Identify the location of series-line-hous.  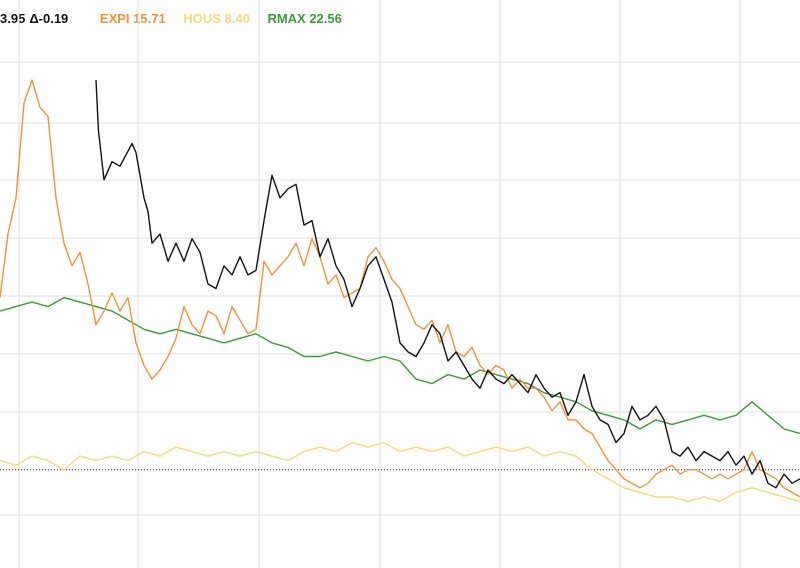
(400, 472).